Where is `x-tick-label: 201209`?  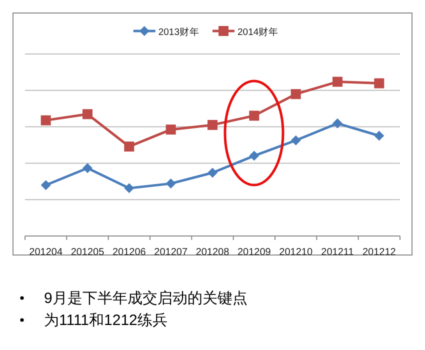
x-tick-label: 201209 is located at coordinates (254, 252).